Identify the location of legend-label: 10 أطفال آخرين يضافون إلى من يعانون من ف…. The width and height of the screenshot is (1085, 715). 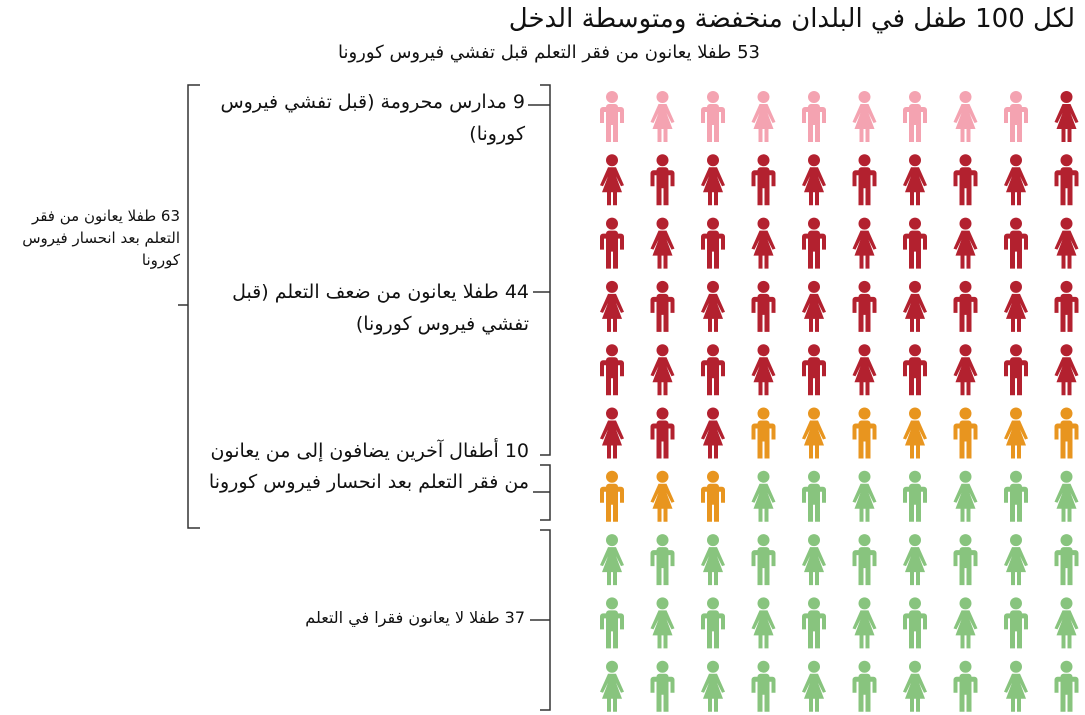
(368, 466).